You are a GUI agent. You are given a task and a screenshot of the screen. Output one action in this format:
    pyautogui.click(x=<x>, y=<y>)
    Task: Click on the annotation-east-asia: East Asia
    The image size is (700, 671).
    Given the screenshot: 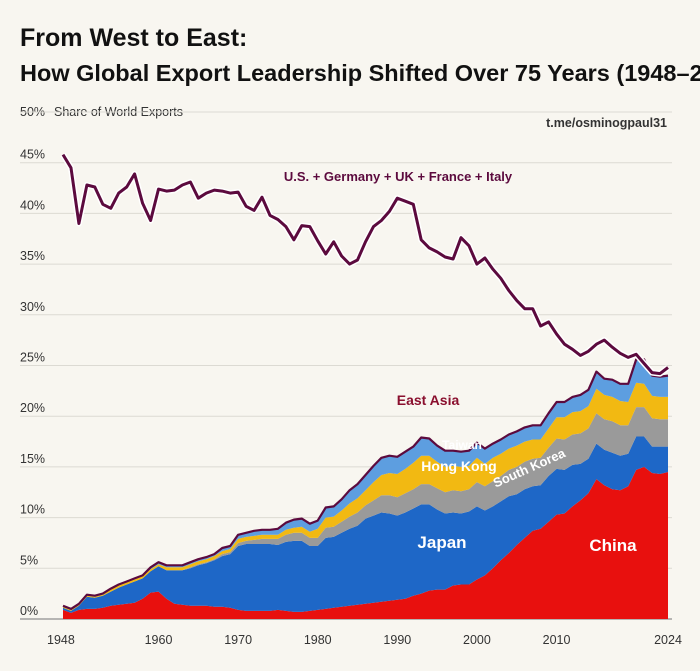 What is the action you would take?
    pyautogui.click(x=428, y=400)
    